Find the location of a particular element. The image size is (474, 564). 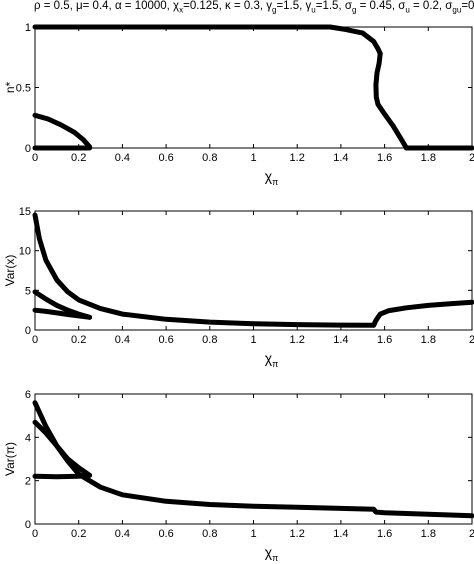

y-tick-label: 10 is located at coordinates (25, 252).